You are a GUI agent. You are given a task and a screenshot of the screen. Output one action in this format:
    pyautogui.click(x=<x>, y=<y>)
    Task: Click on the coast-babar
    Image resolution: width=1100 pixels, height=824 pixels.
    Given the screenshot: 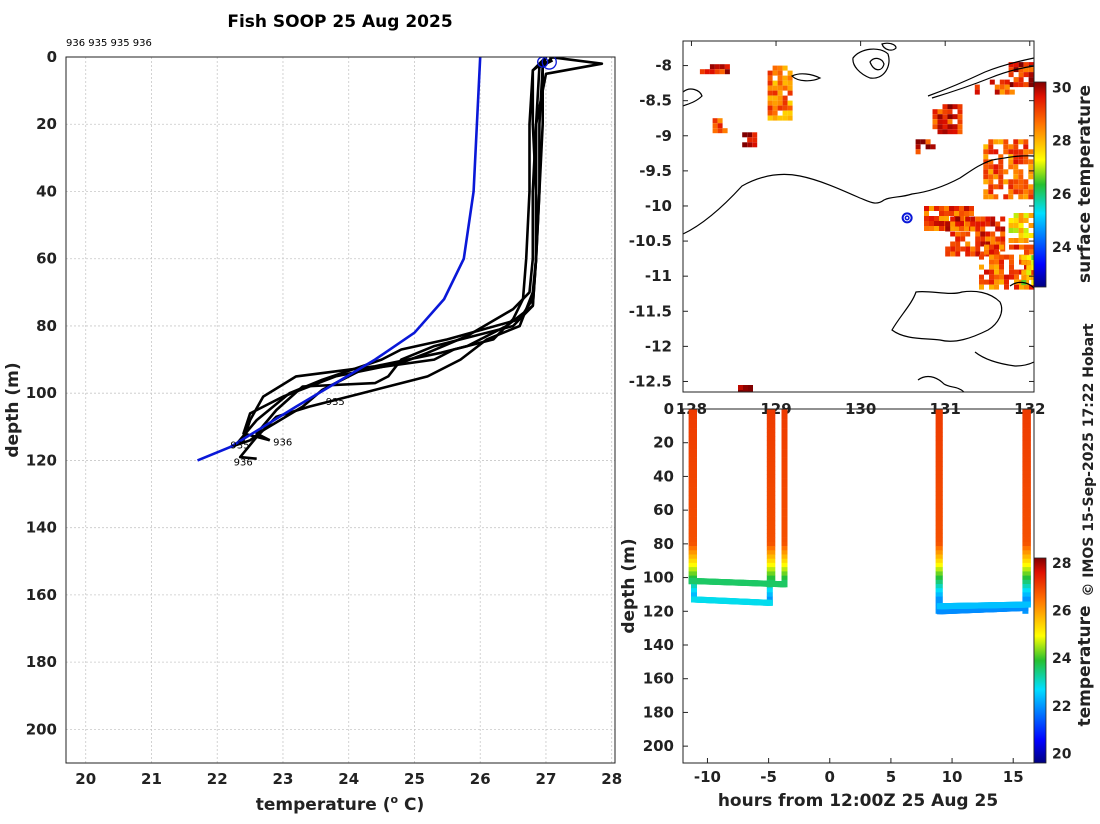 What is the action you would take?
    pyautogui.click(x=693, y=97)
    